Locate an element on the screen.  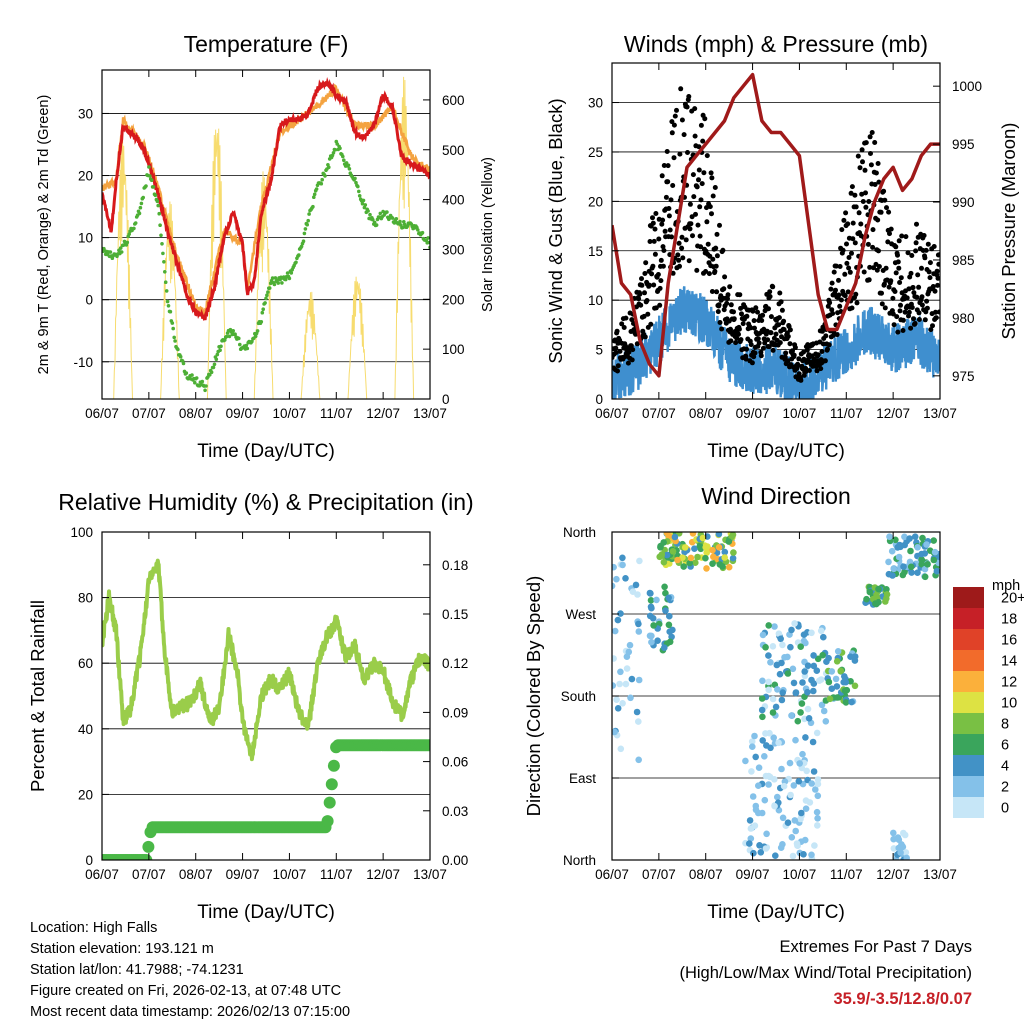
x-tick-label: 12/07 is located at coordinates (383, 413).